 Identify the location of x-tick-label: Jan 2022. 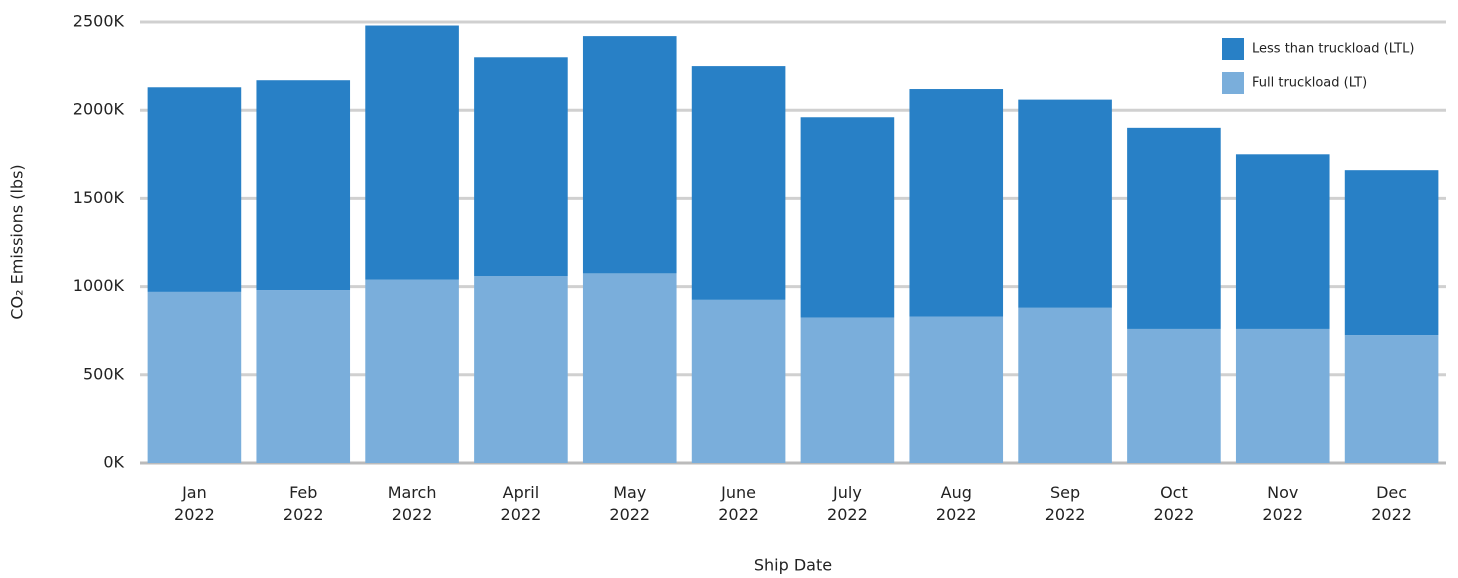
(194, 503).